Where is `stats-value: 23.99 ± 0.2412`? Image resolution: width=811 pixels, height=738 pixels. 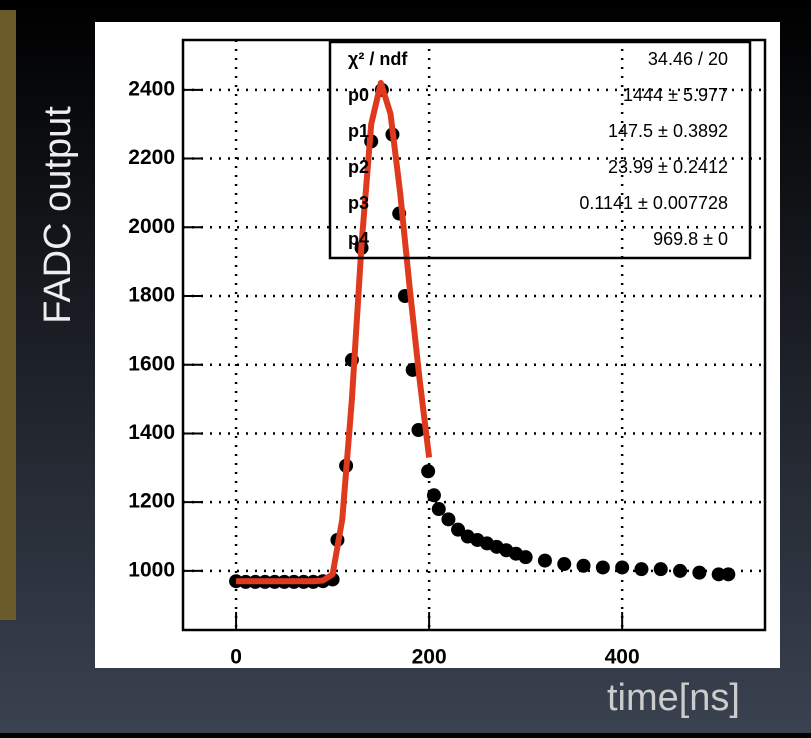
stats-value: 23.99 ± 0.2412 is located at coordinates (668, 167).